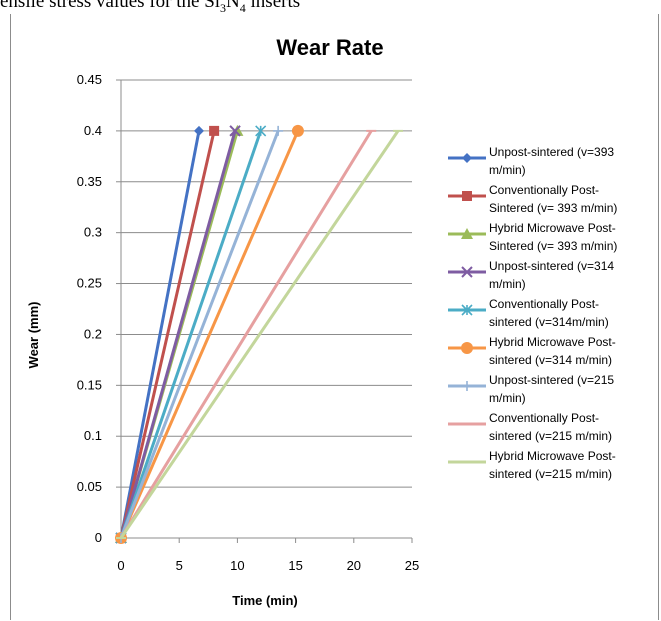 This screenshot has width=661, height=621. What do you see at coordinates (551, 152) in the screenshot?
I see `legend-label: Unpost-sintered (v=393` at bounding box center [551, 152].